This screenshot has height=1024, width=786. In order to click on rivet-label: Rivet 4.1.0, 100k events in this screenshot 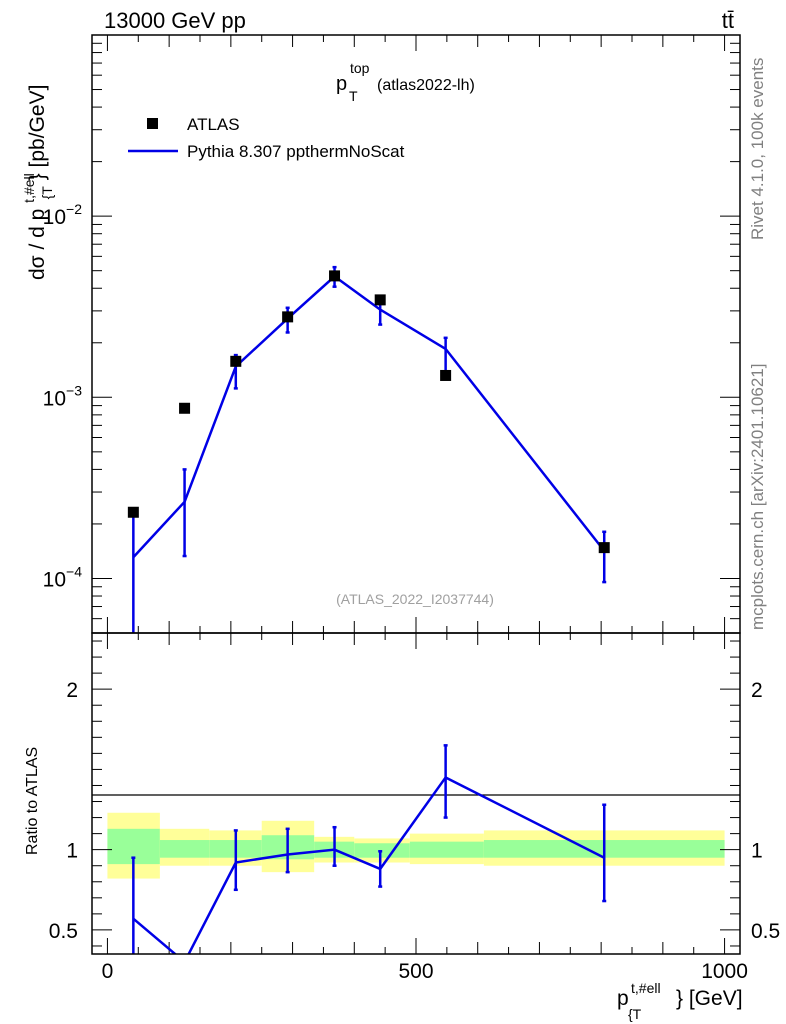, I will do `click(757, 149)`.